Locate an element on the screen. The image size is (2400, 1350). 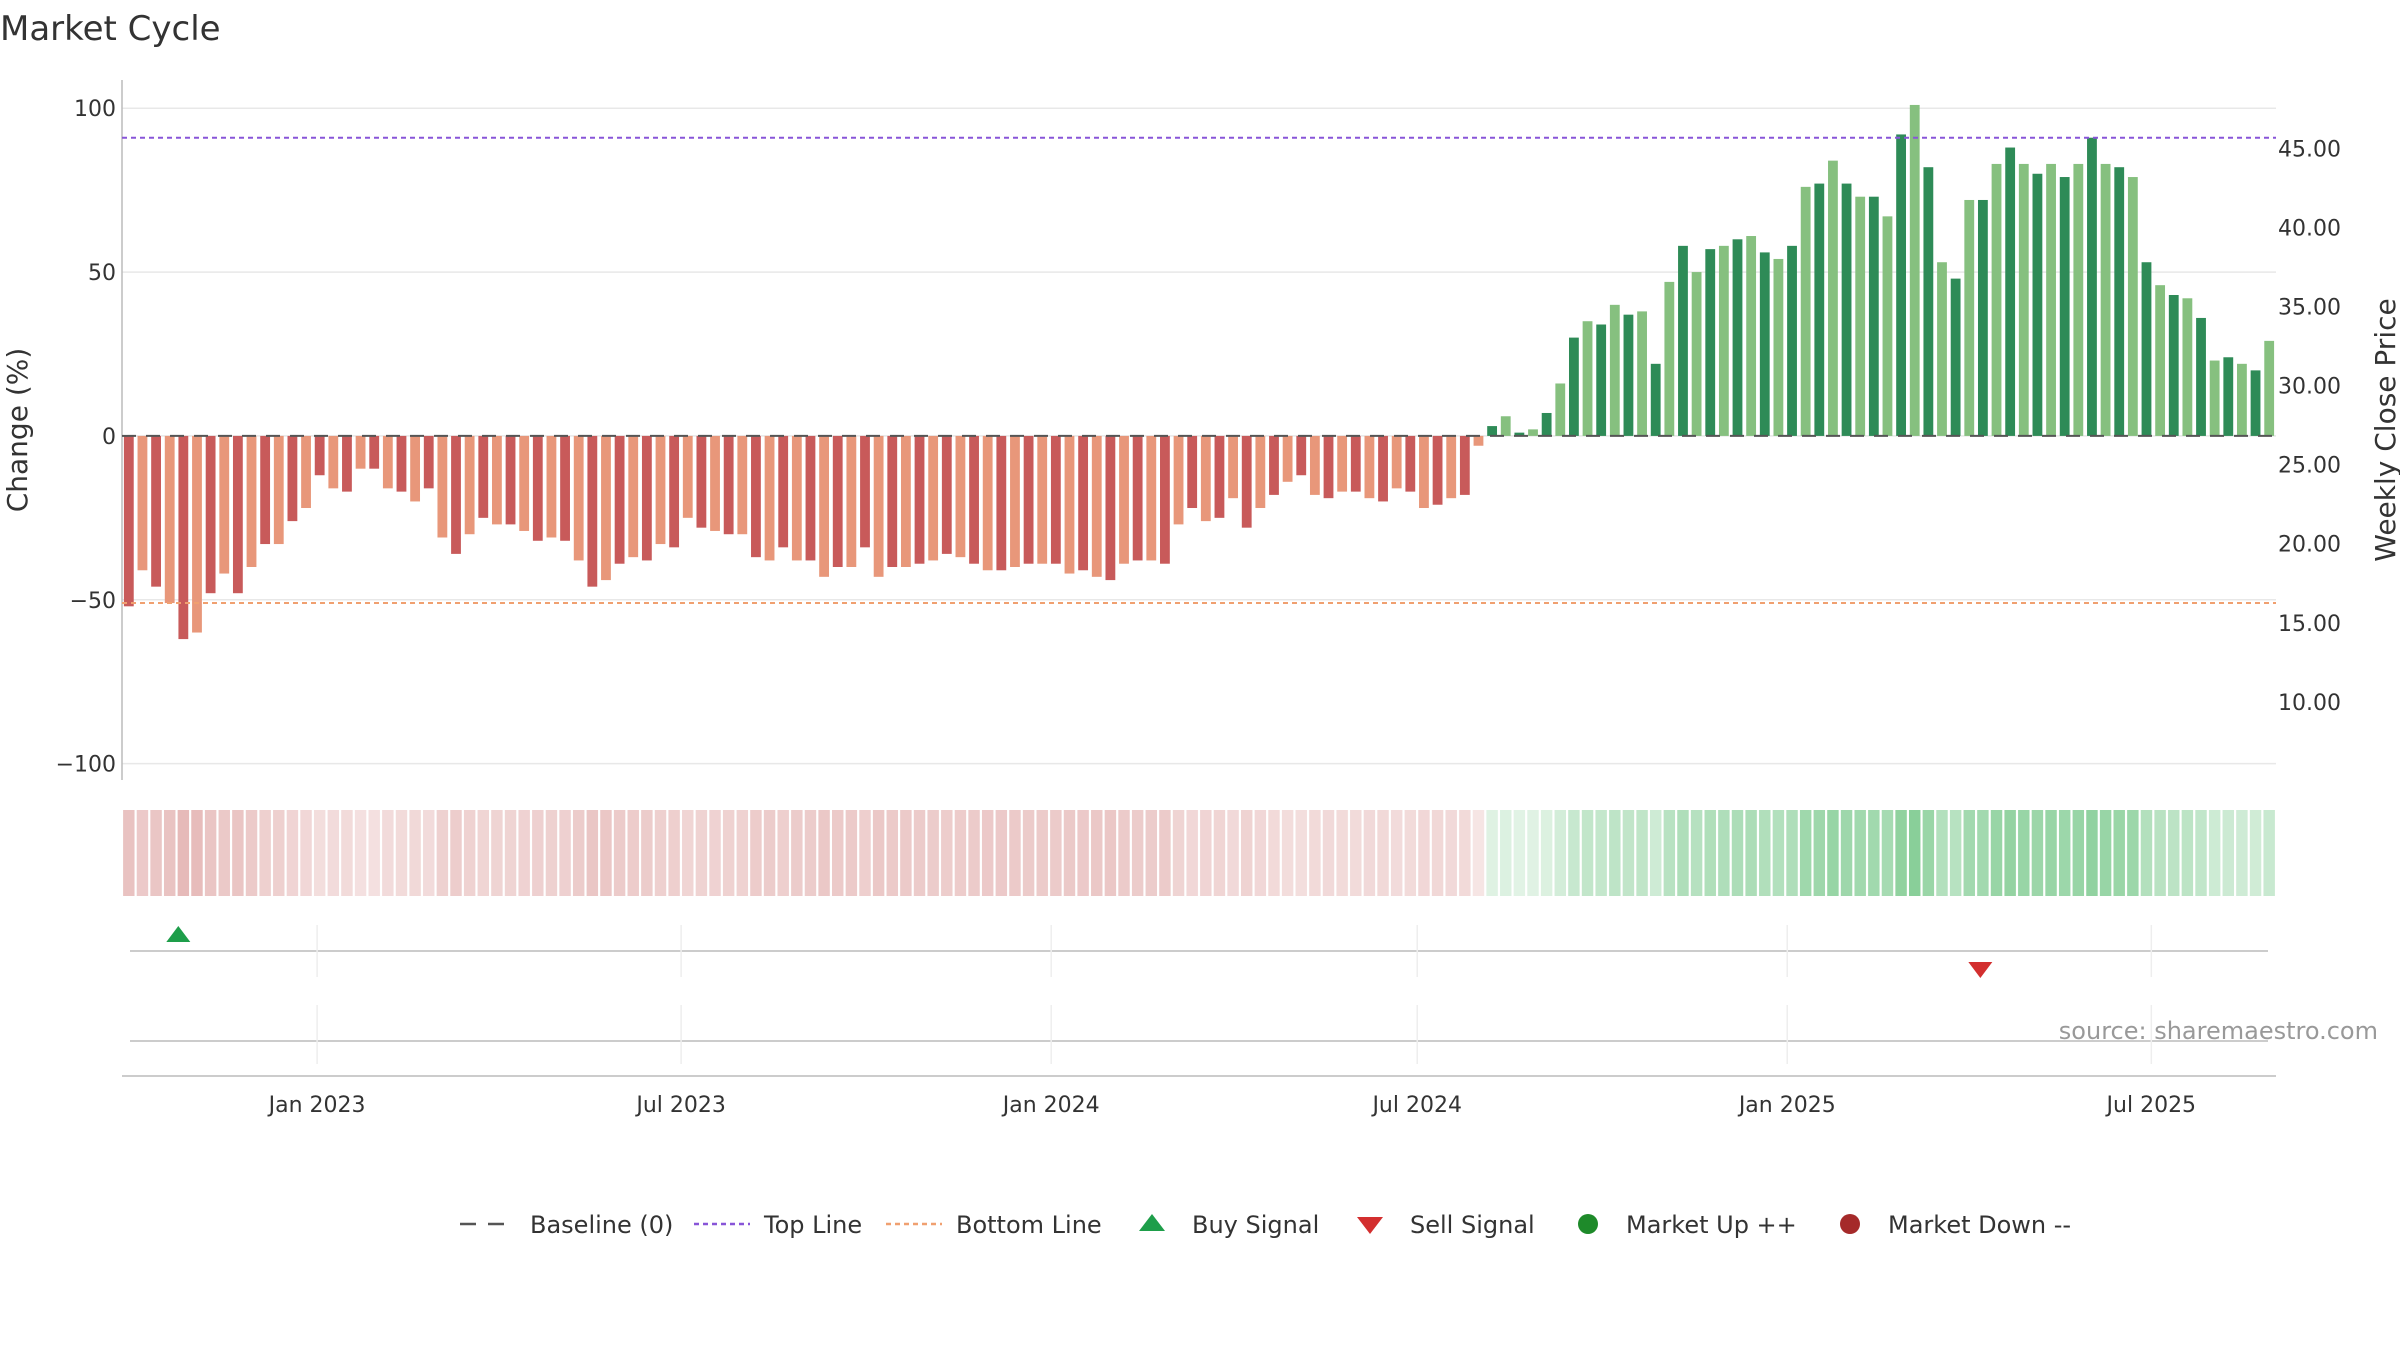
source-note: source: sharemaestro.com is located at coordinates (2218, 1031).